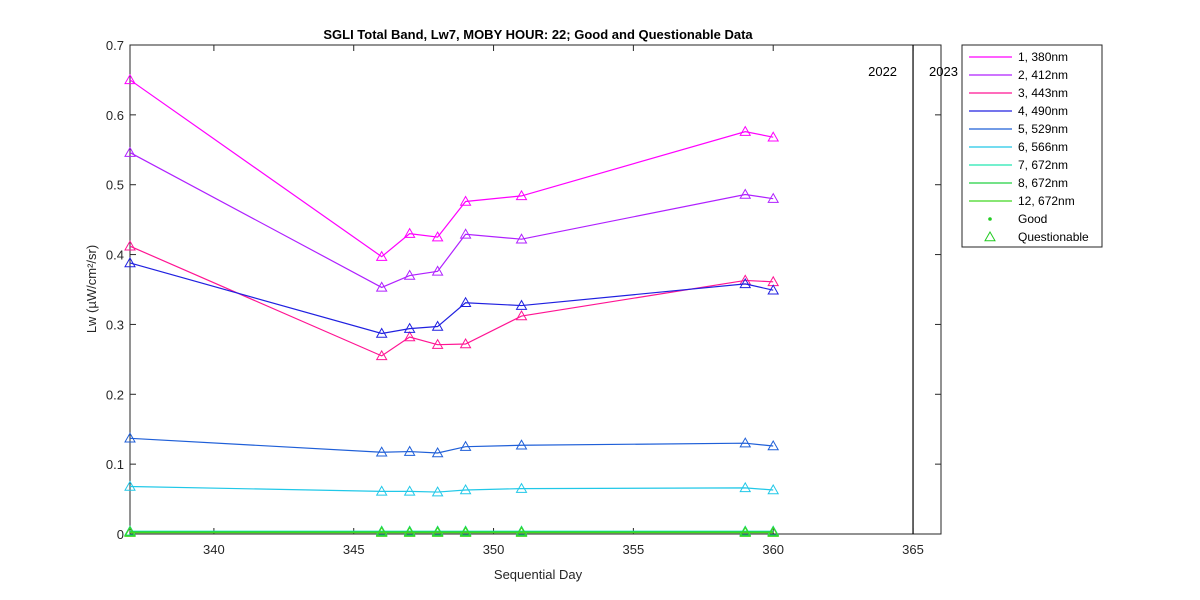  I want to click on y-tick-label: 0.7, so click(115, 45).